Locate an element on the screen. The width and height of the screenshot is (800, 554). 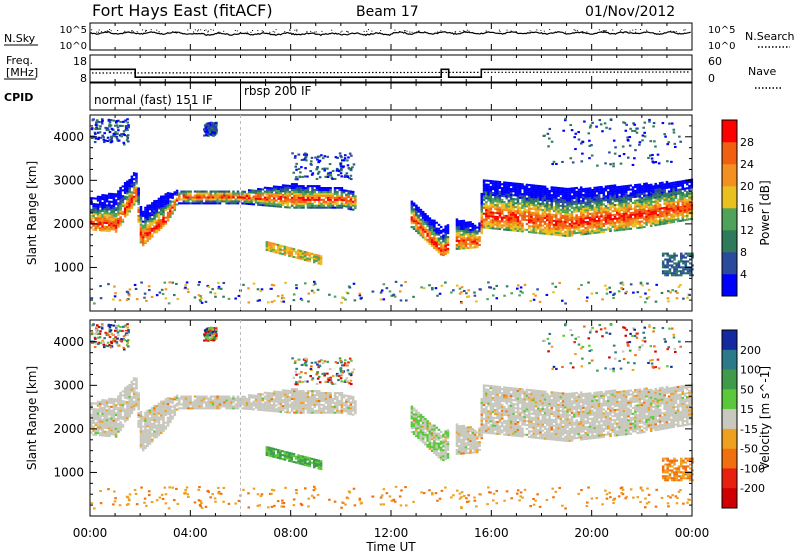
nave-trace is located at coordinates (391, 72).